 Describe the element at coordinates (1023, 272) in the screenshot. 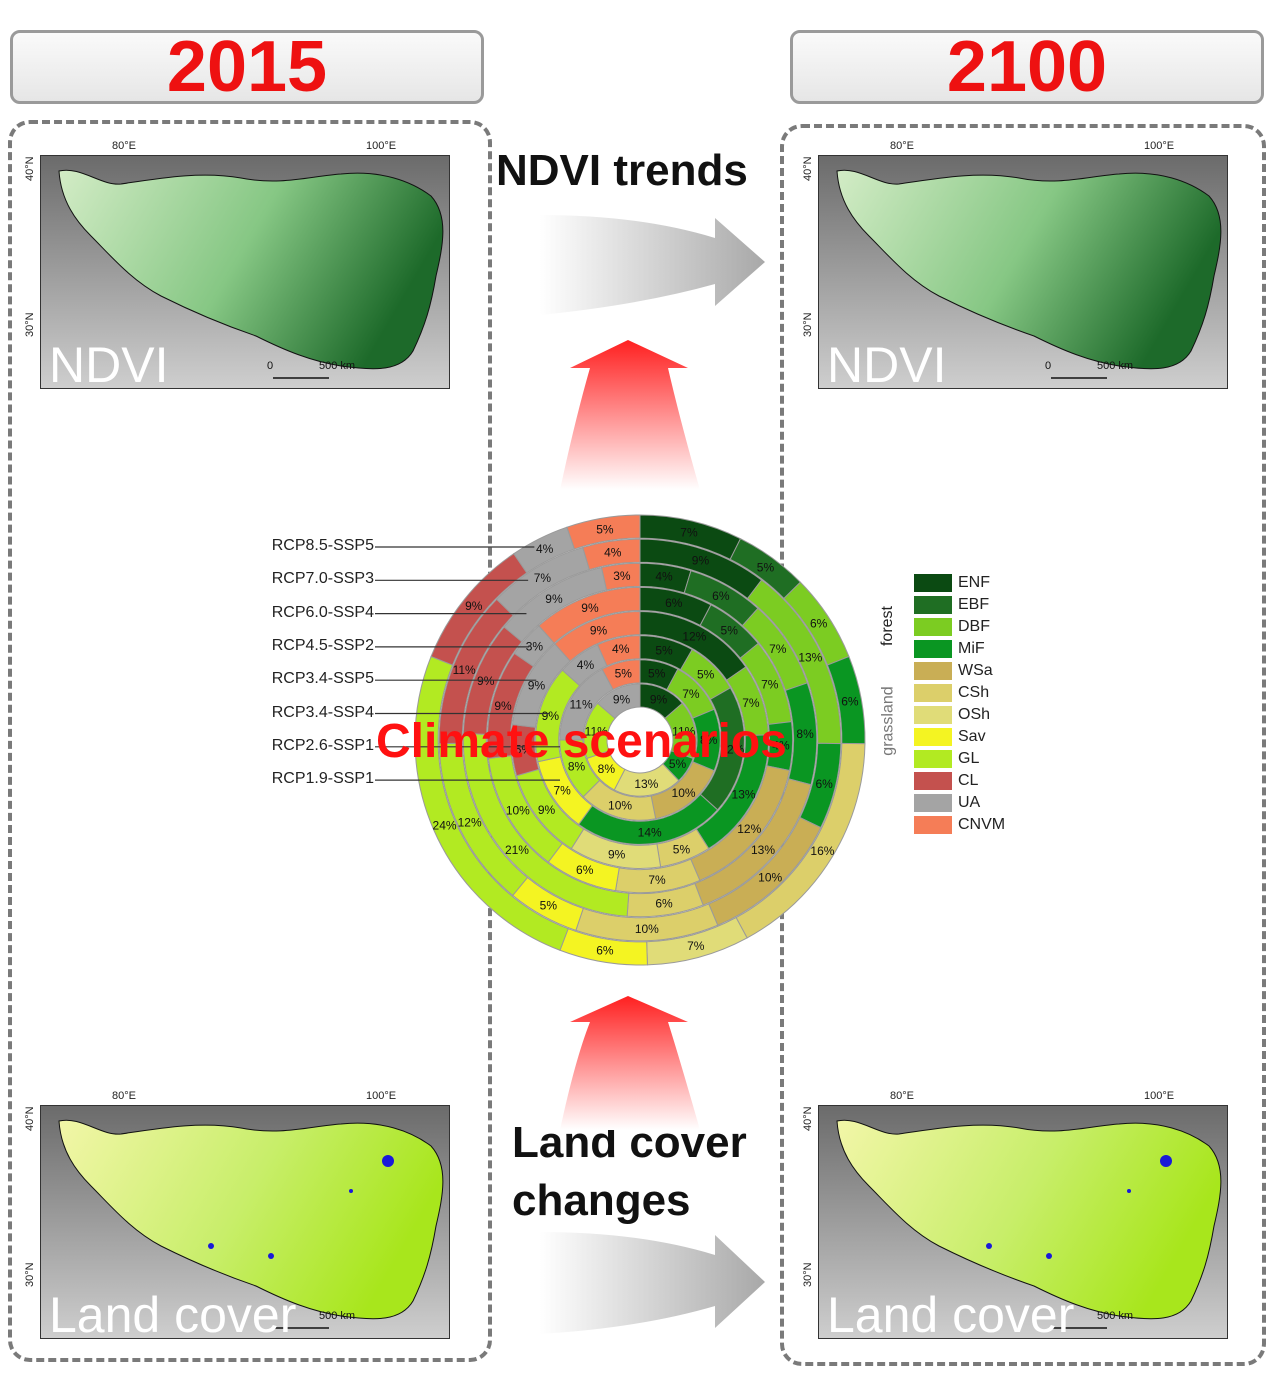

I see `ndvi-map-graphic` at that location.